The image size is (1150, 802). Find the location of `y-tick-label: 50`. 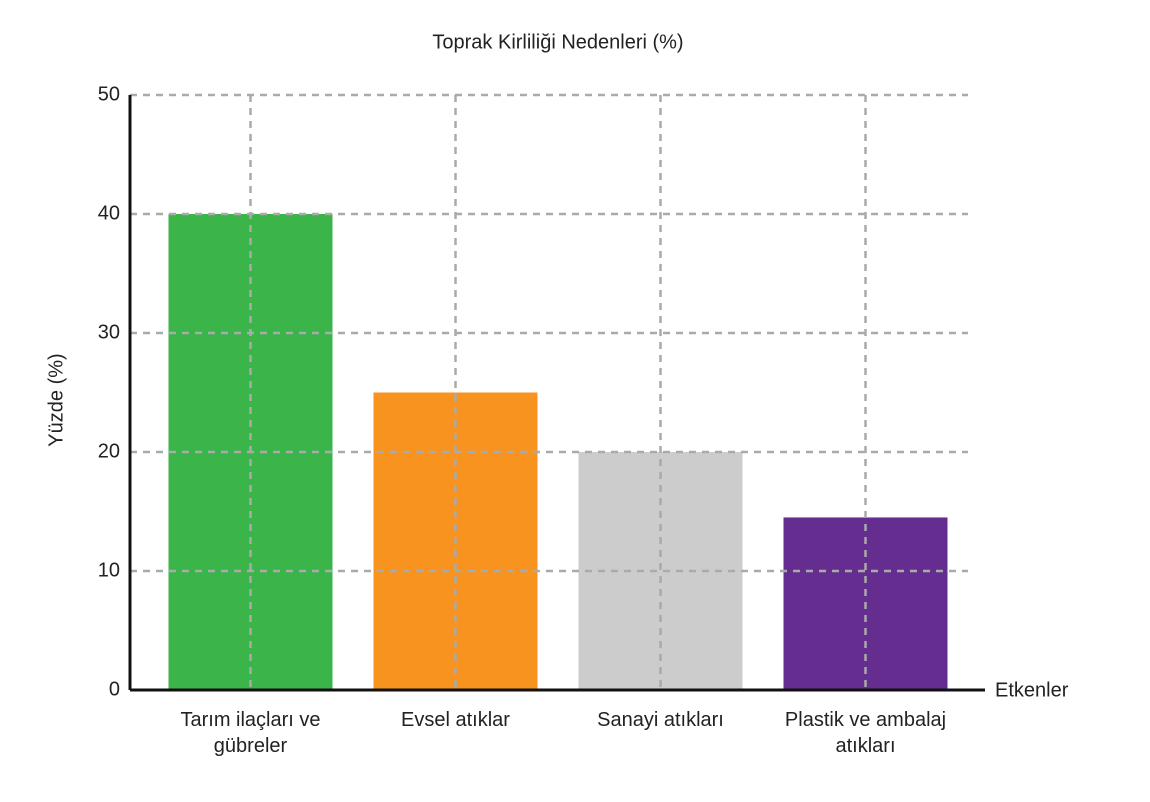

y-tick-label: 50 is located at coordinates (109, 94).